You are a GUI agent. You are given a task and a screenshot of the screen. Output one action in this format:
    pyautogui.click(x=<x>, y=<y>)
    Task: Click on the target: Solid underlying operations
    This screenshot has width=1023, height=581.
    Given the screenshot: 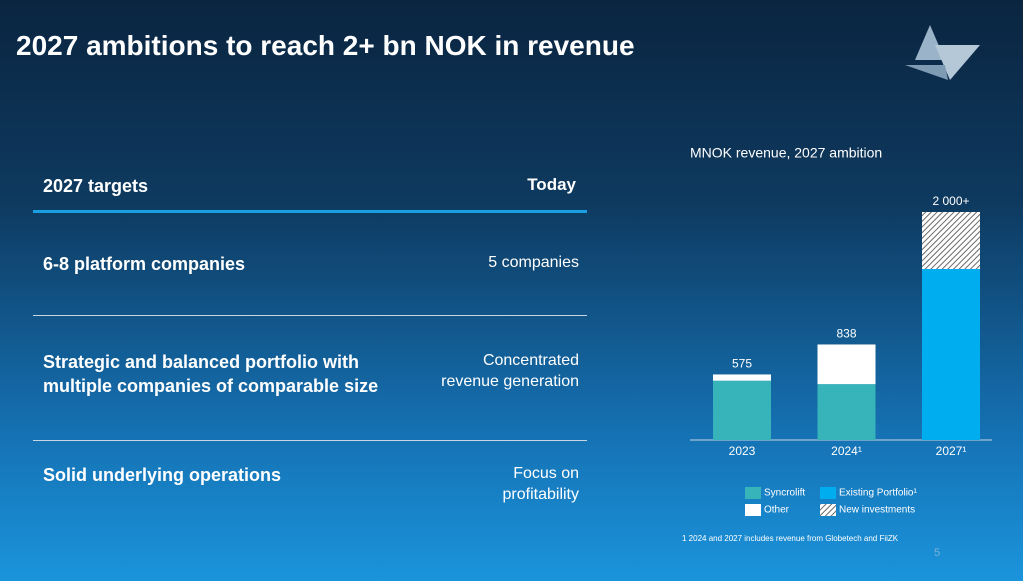 What is the action you would take?
    pyautogui.click(x=162, y=475)
    